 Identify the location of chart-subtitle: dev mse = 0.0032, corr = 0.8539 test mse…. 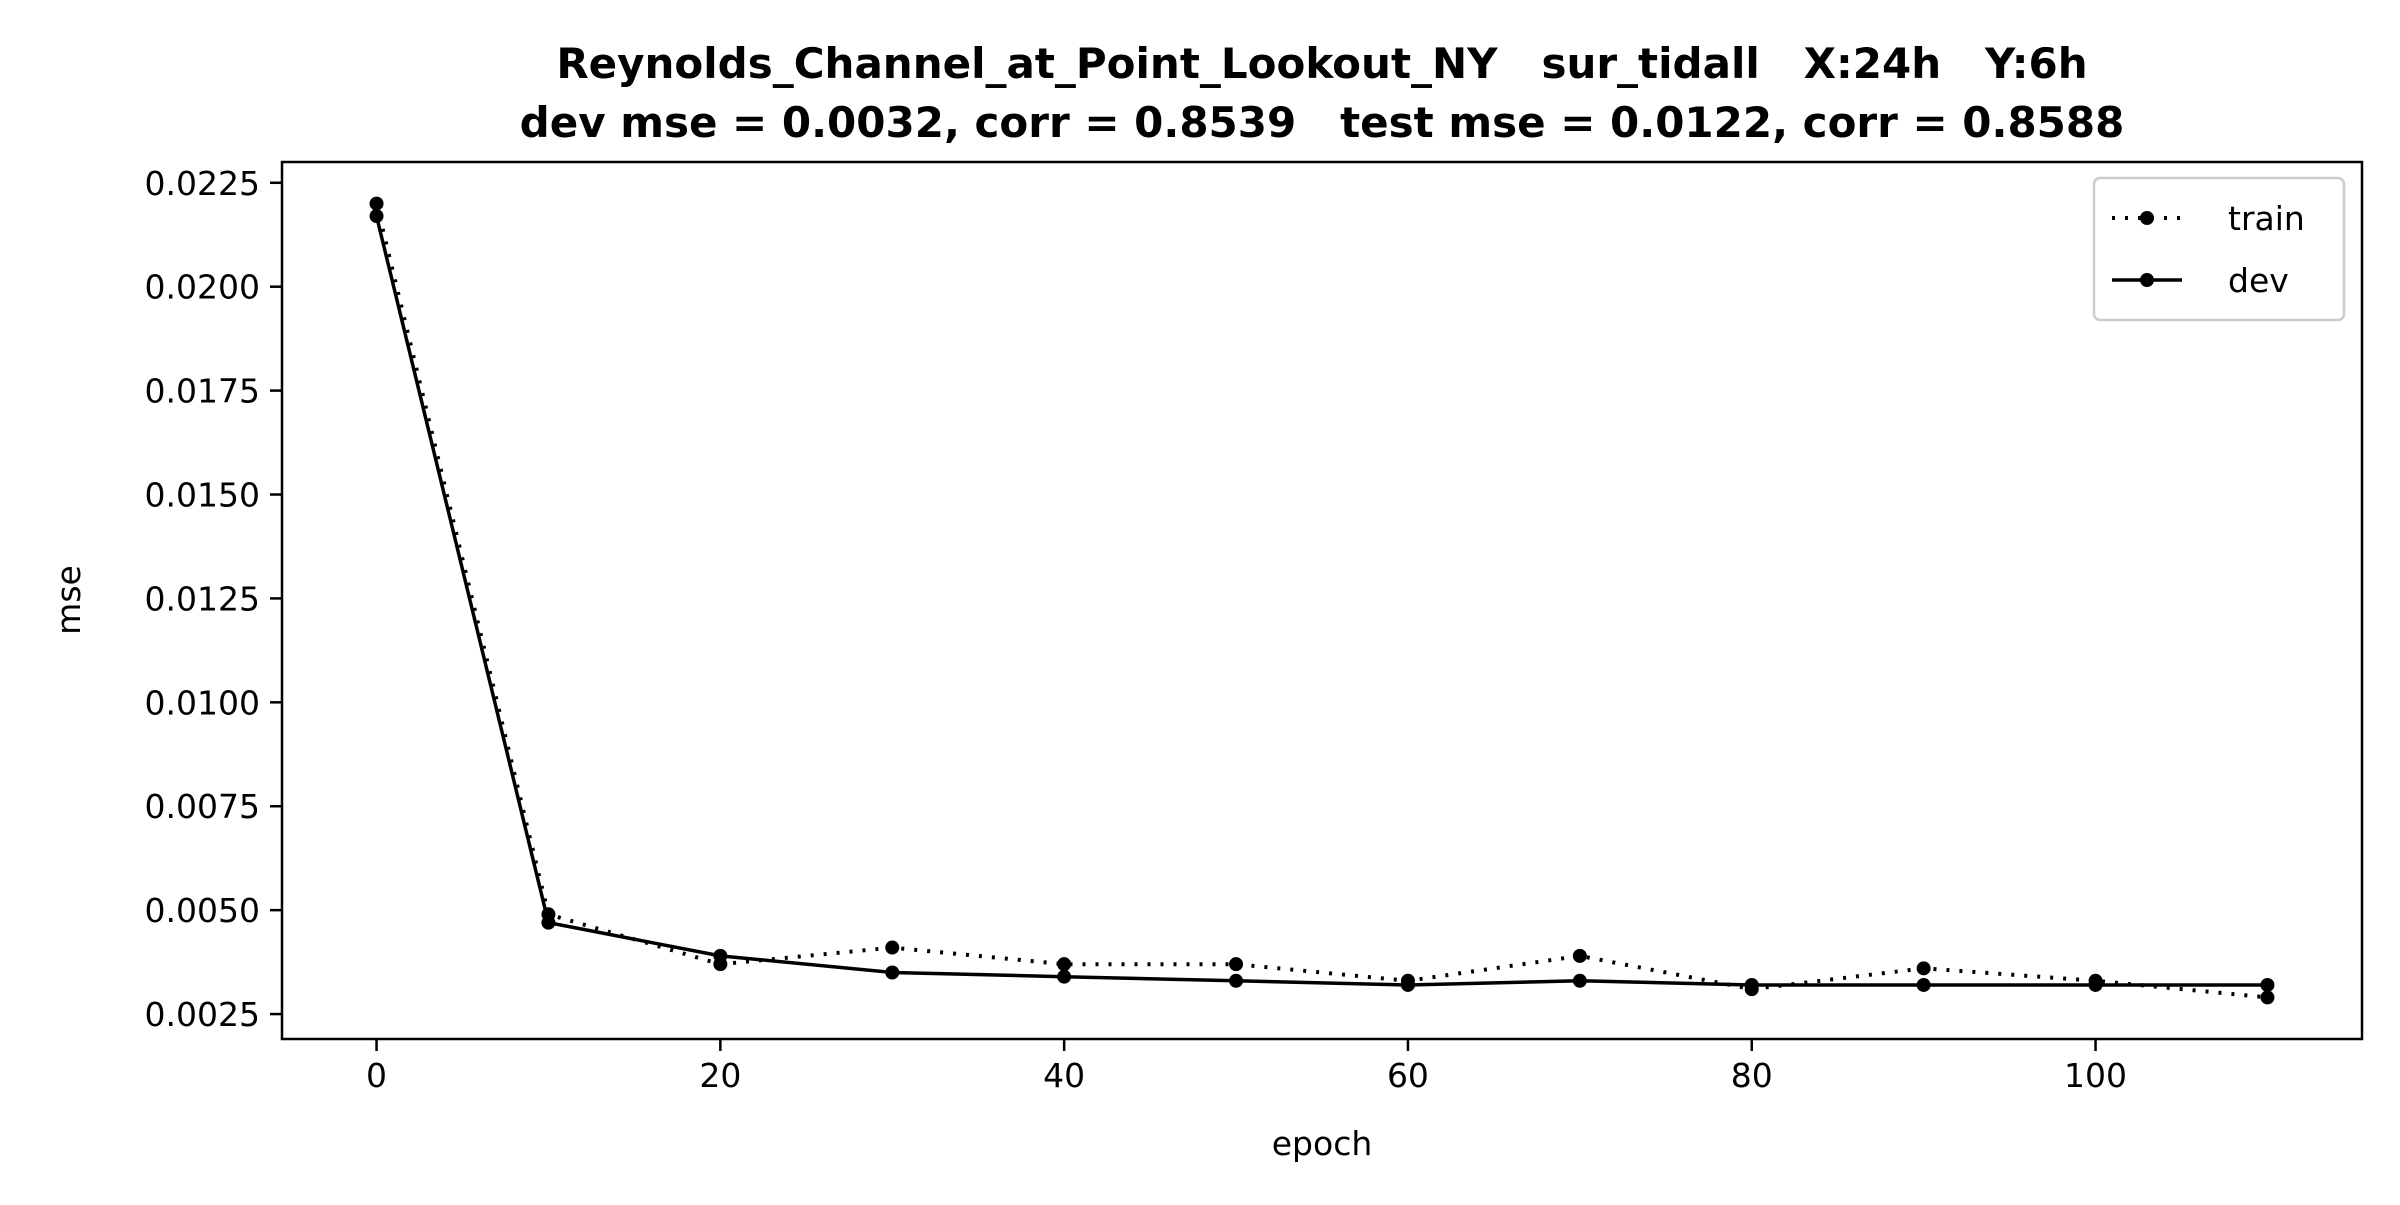
(1322, 122).